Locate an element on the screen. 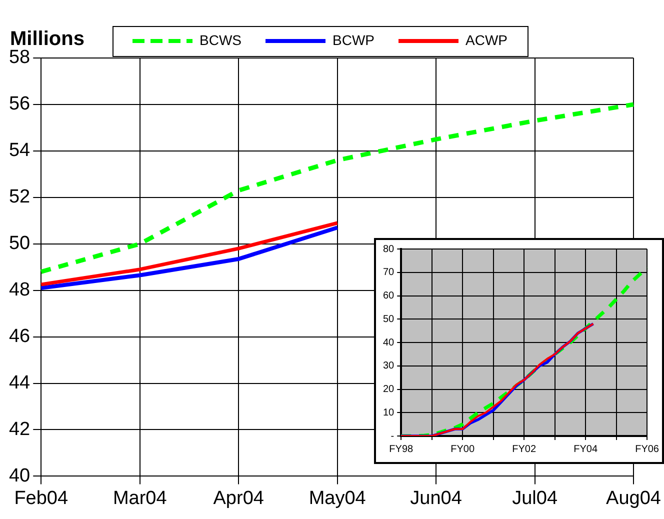 Image resolution: width=664 pixels, height=519 pixels. y-tick-label: 30 is located at coordinates (389, 366).